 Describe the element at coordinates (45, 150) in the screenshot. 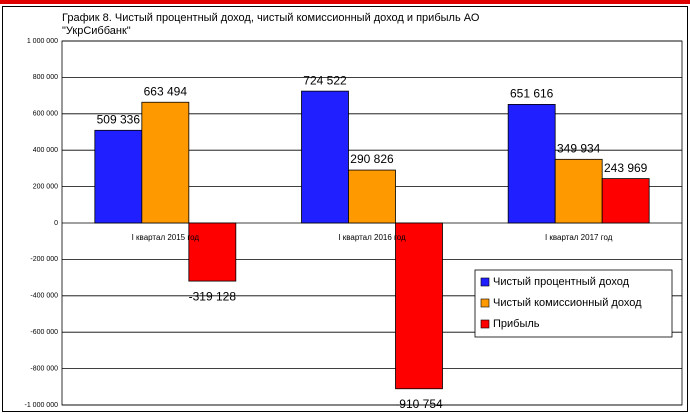

I see `y-tick-label: 400 000` at that location.